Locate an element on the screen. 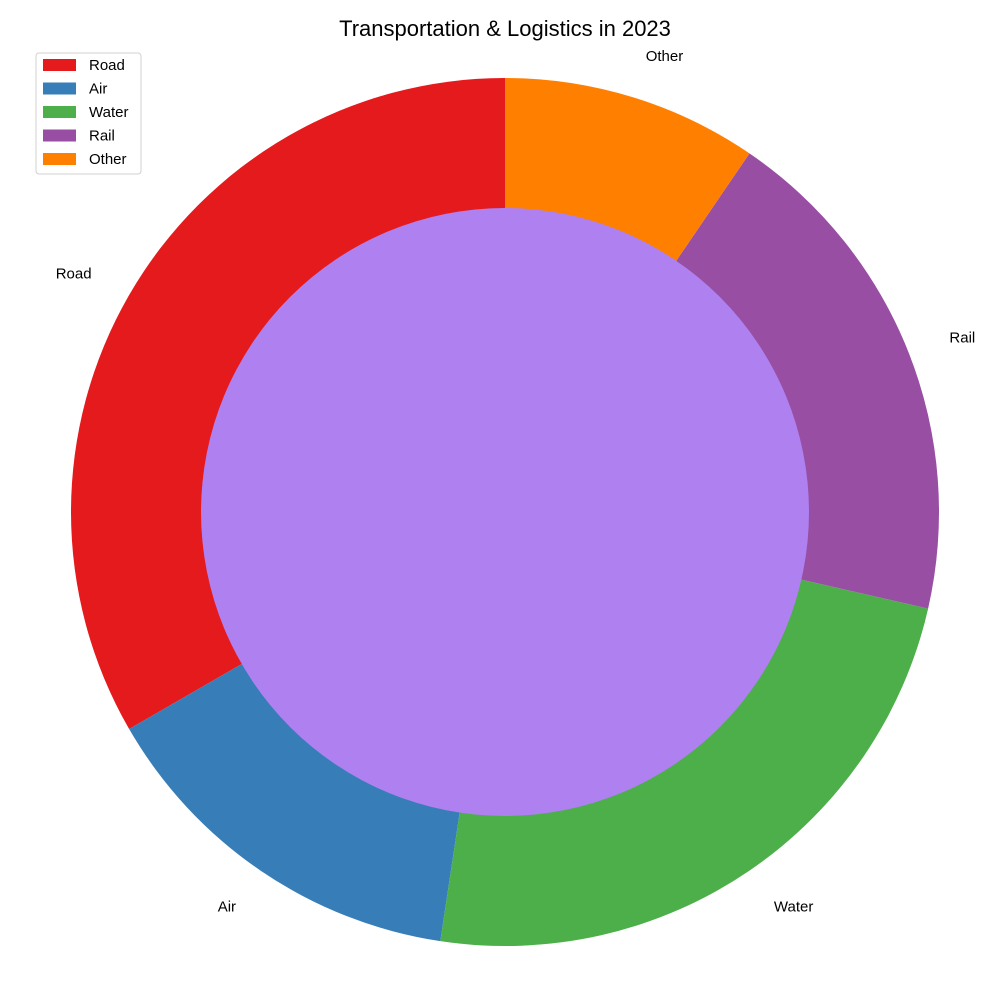 This screenshot has width=1000, height=1000. slice-label-road: Road is located at coordinates (74, 273).